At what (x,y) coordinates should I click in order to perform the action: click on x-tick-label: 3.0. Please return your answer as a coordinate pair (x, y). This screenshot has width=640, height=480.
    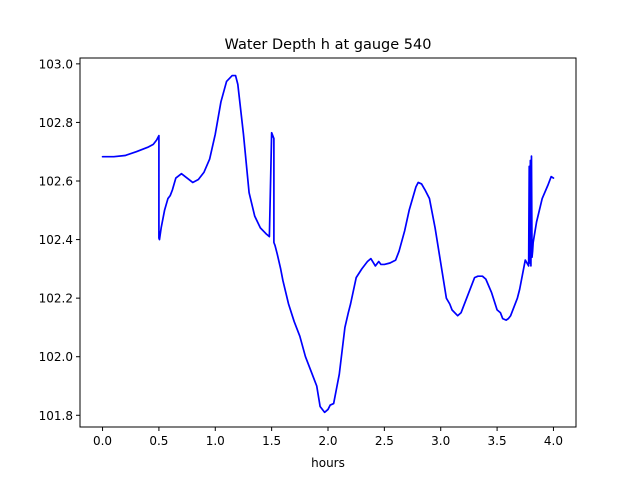
    Looking at the image, I should click on (440, 441).